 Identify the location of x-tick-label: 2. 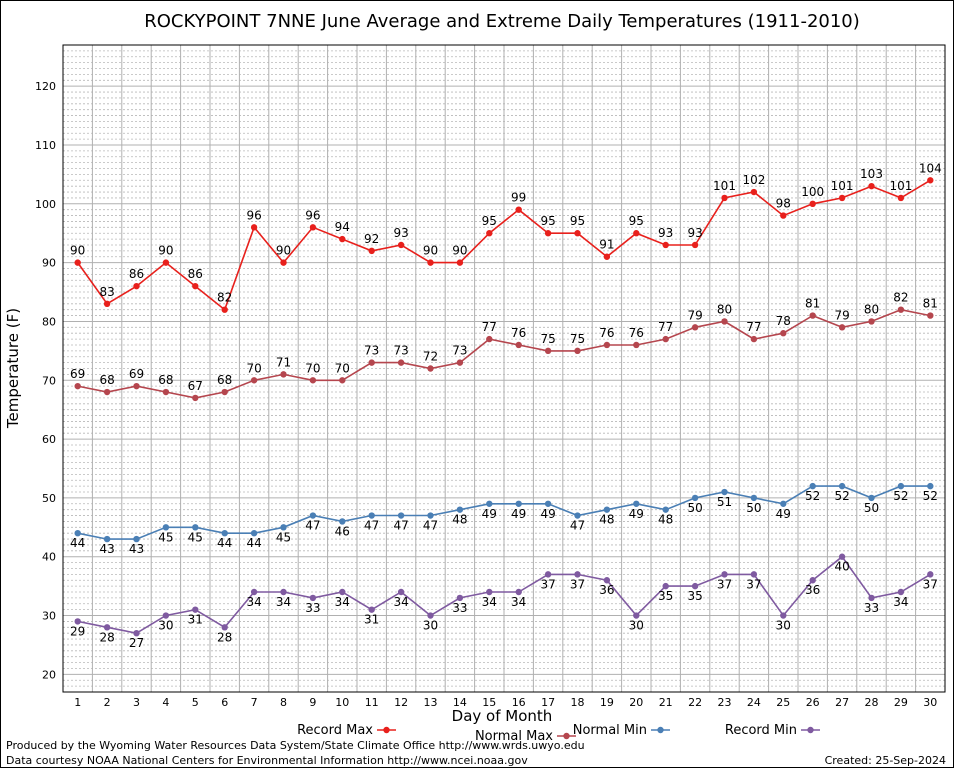
(107, 702).